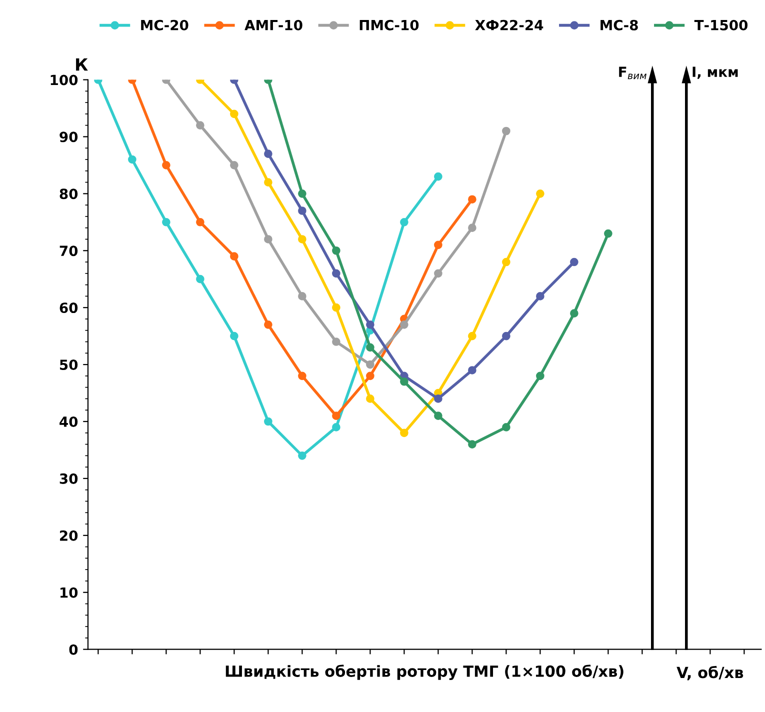  Describe the element at coordinates (425, 672) in the screenshot. I see `x-axis-title: Швидкість обертів ротору ТМГ (1×100 об/хв)` at that location.